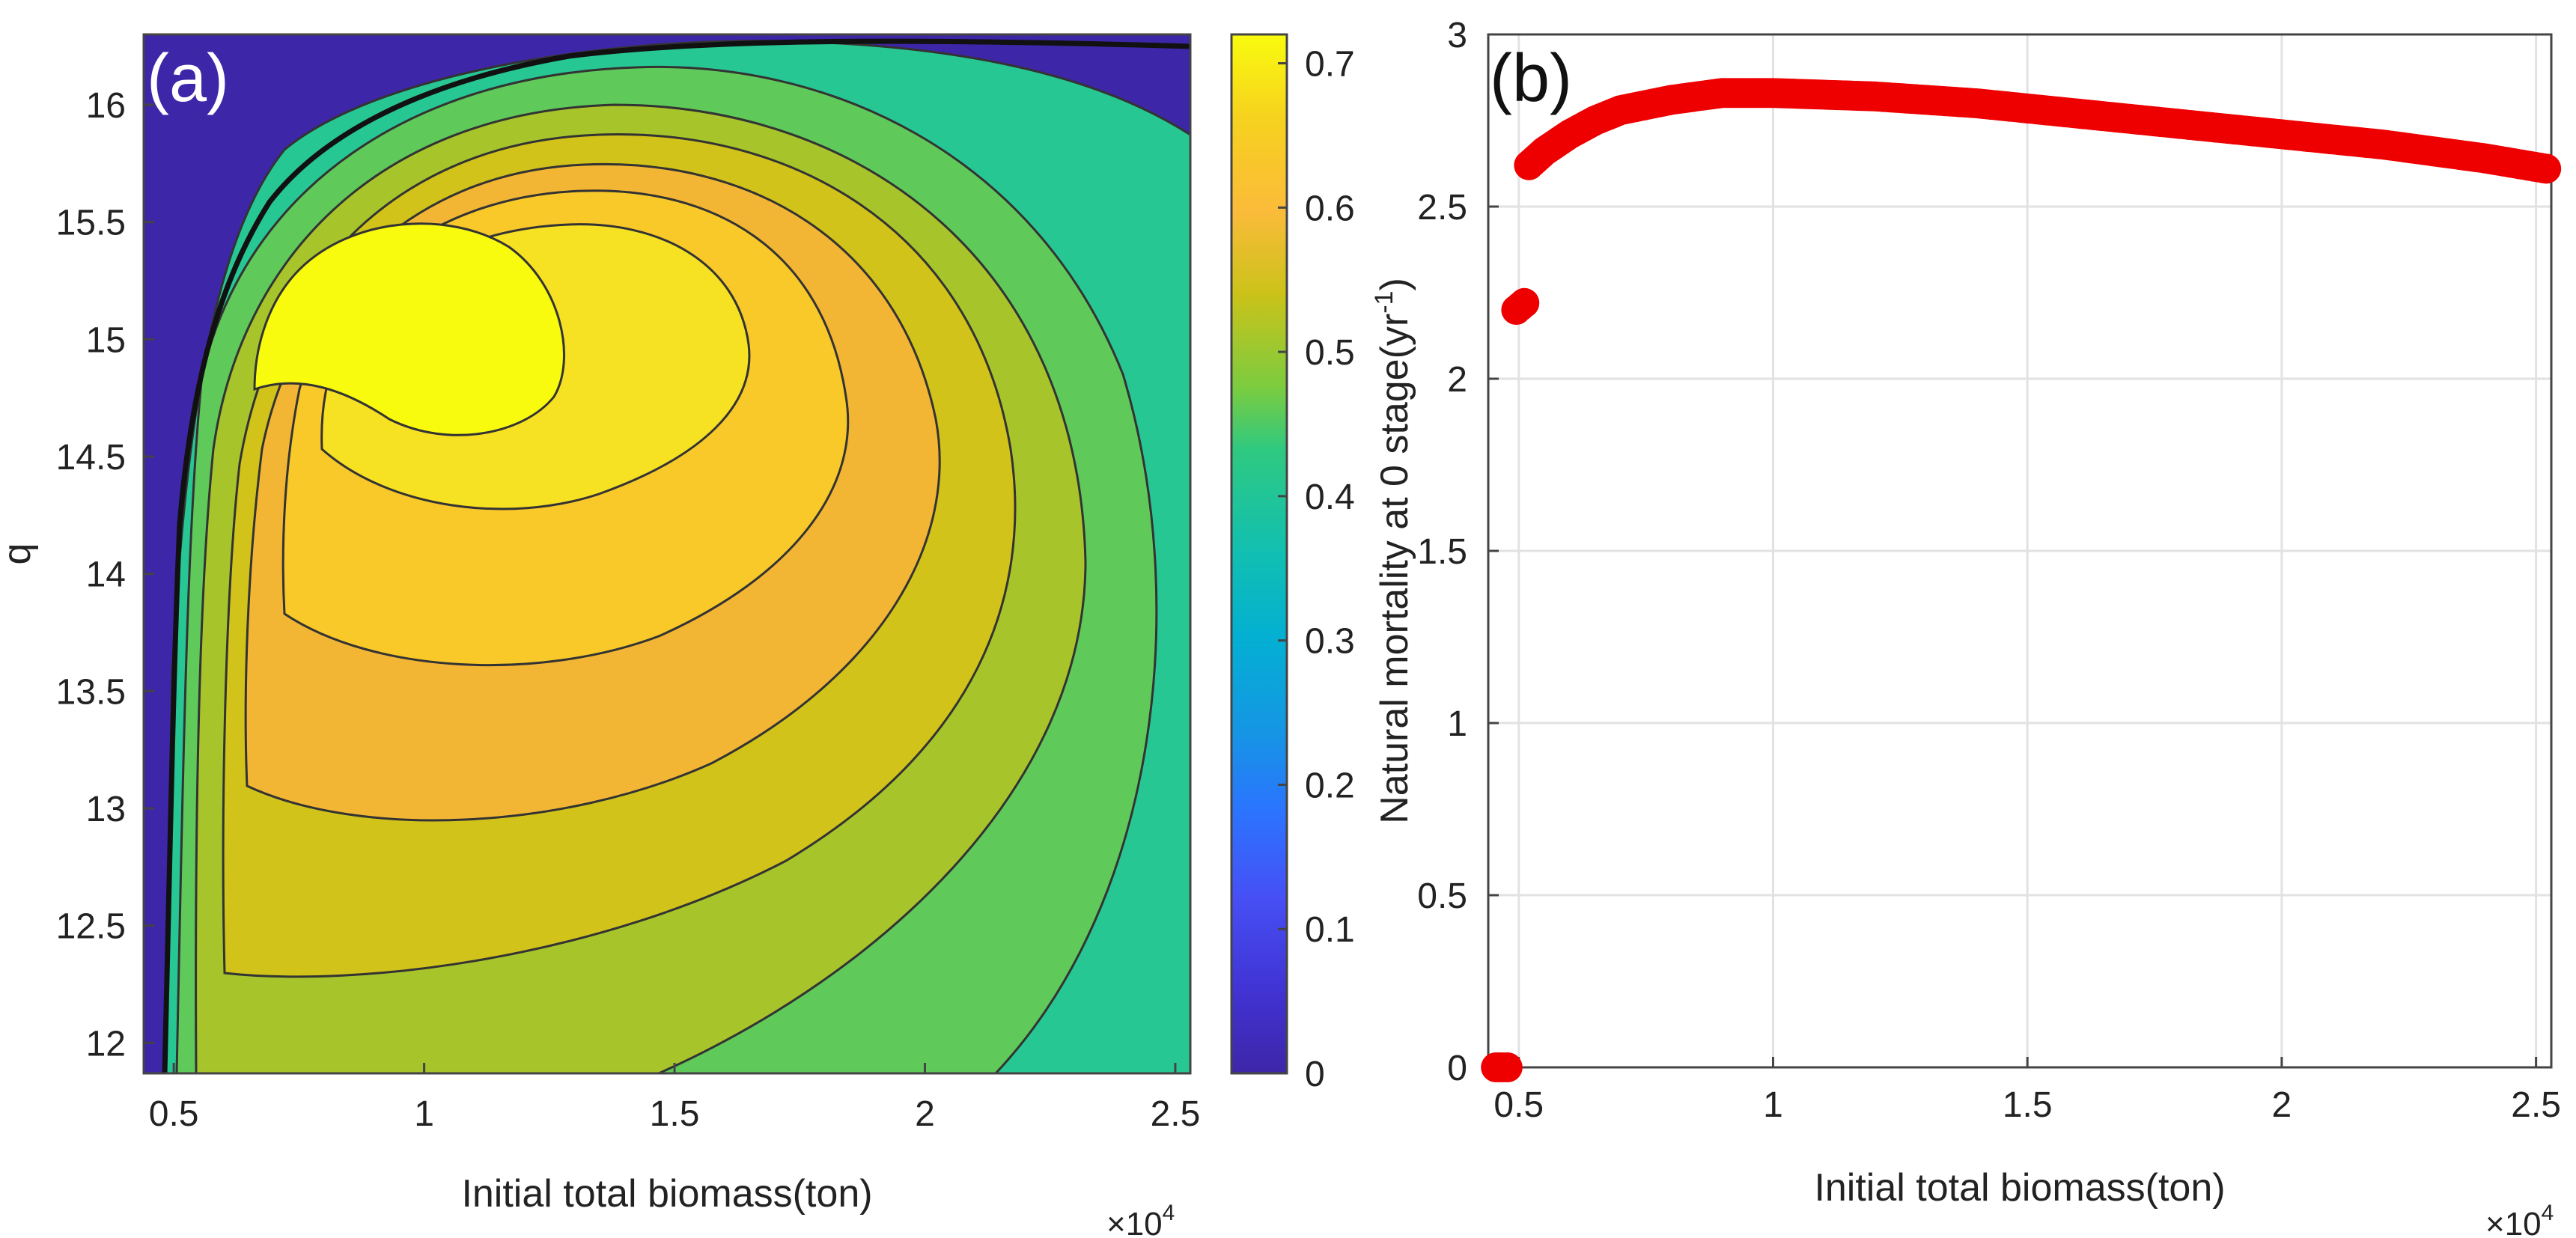 The image size is (2576, 1238). I want to click on colorbar-tick-label: 0.5, so click(1330, 353).